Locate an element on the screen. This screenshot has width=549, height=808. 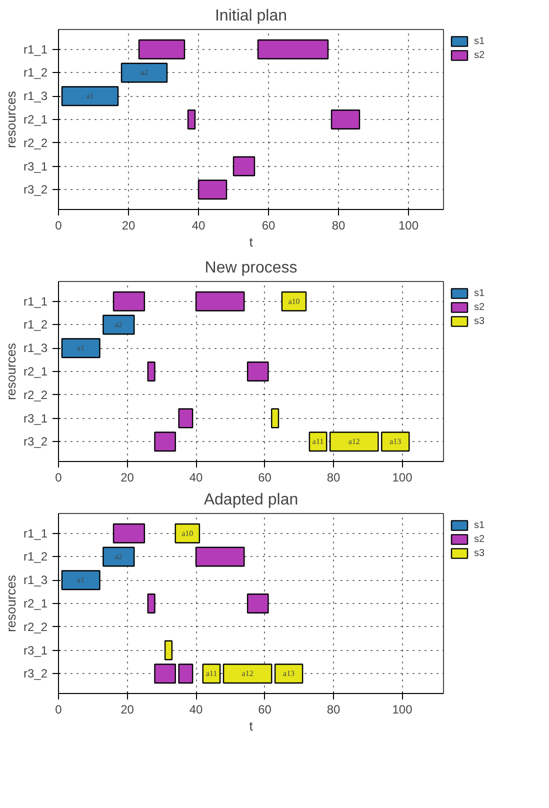
chart-title: Adapted plan is located at coordinates (251, 500).